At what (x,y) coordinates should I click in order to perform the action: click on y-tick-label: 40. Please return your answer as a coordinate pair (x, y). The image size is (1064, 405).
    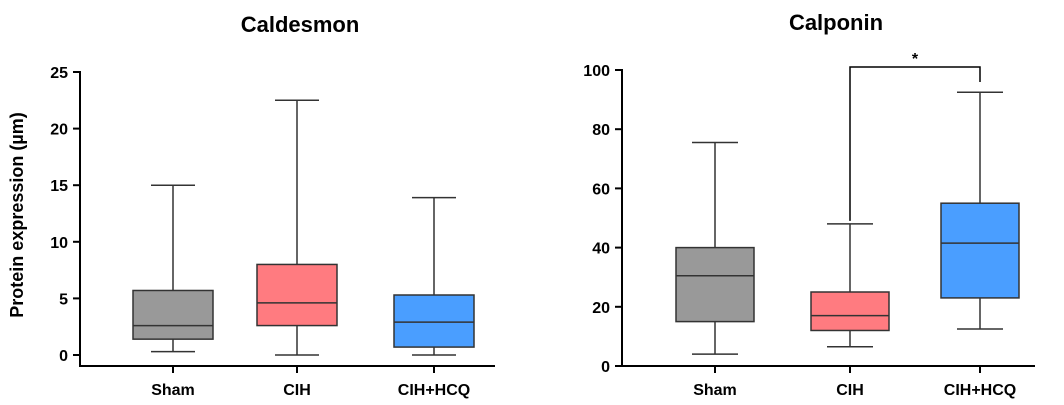
    Looking at the image, I should click on (601, 249).